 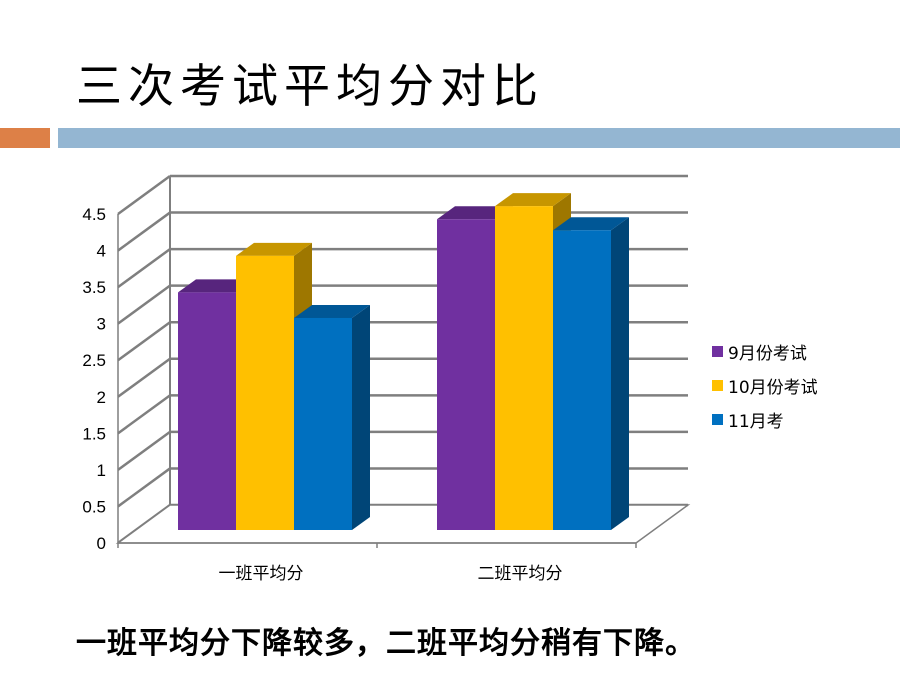 What do you see at coordinates (767, 353) in the screenshot?
I see `legend-label: 9月份考试` at bounding box center [767, 353].